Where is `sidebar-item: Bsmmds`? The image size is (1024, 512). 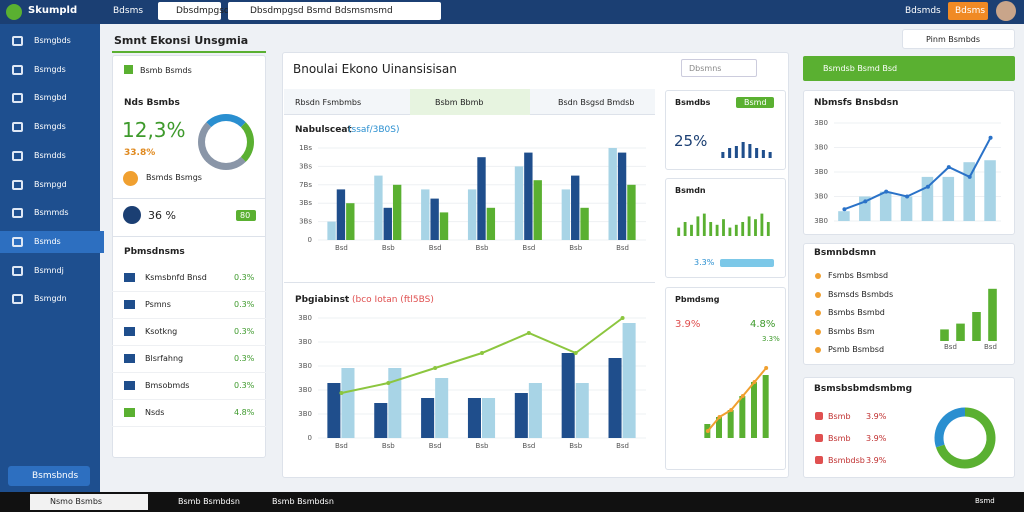
sidebar-item: Bsmmds is located at coordinates (51, 213).